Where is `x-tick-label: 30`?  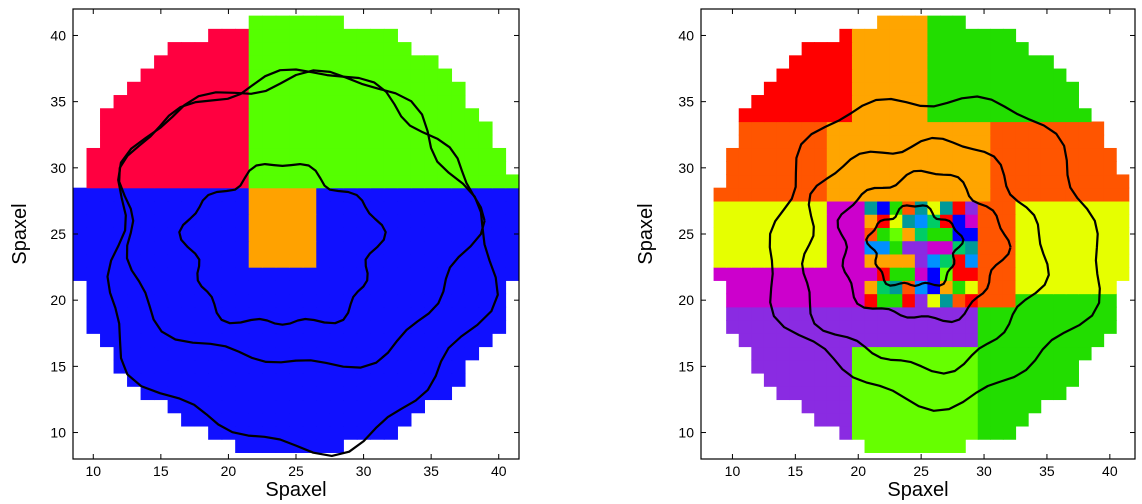 x-tick-label: 30 is located at coordinates (364, 471).